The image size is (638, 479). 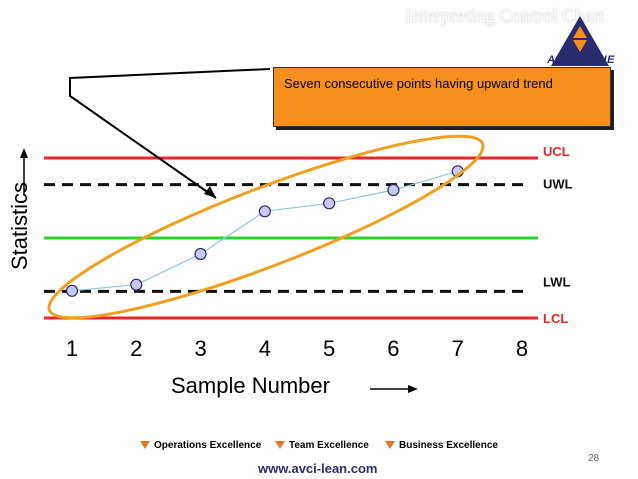 I want to click on uwl-label: UWL, so click(x=558, y=184).